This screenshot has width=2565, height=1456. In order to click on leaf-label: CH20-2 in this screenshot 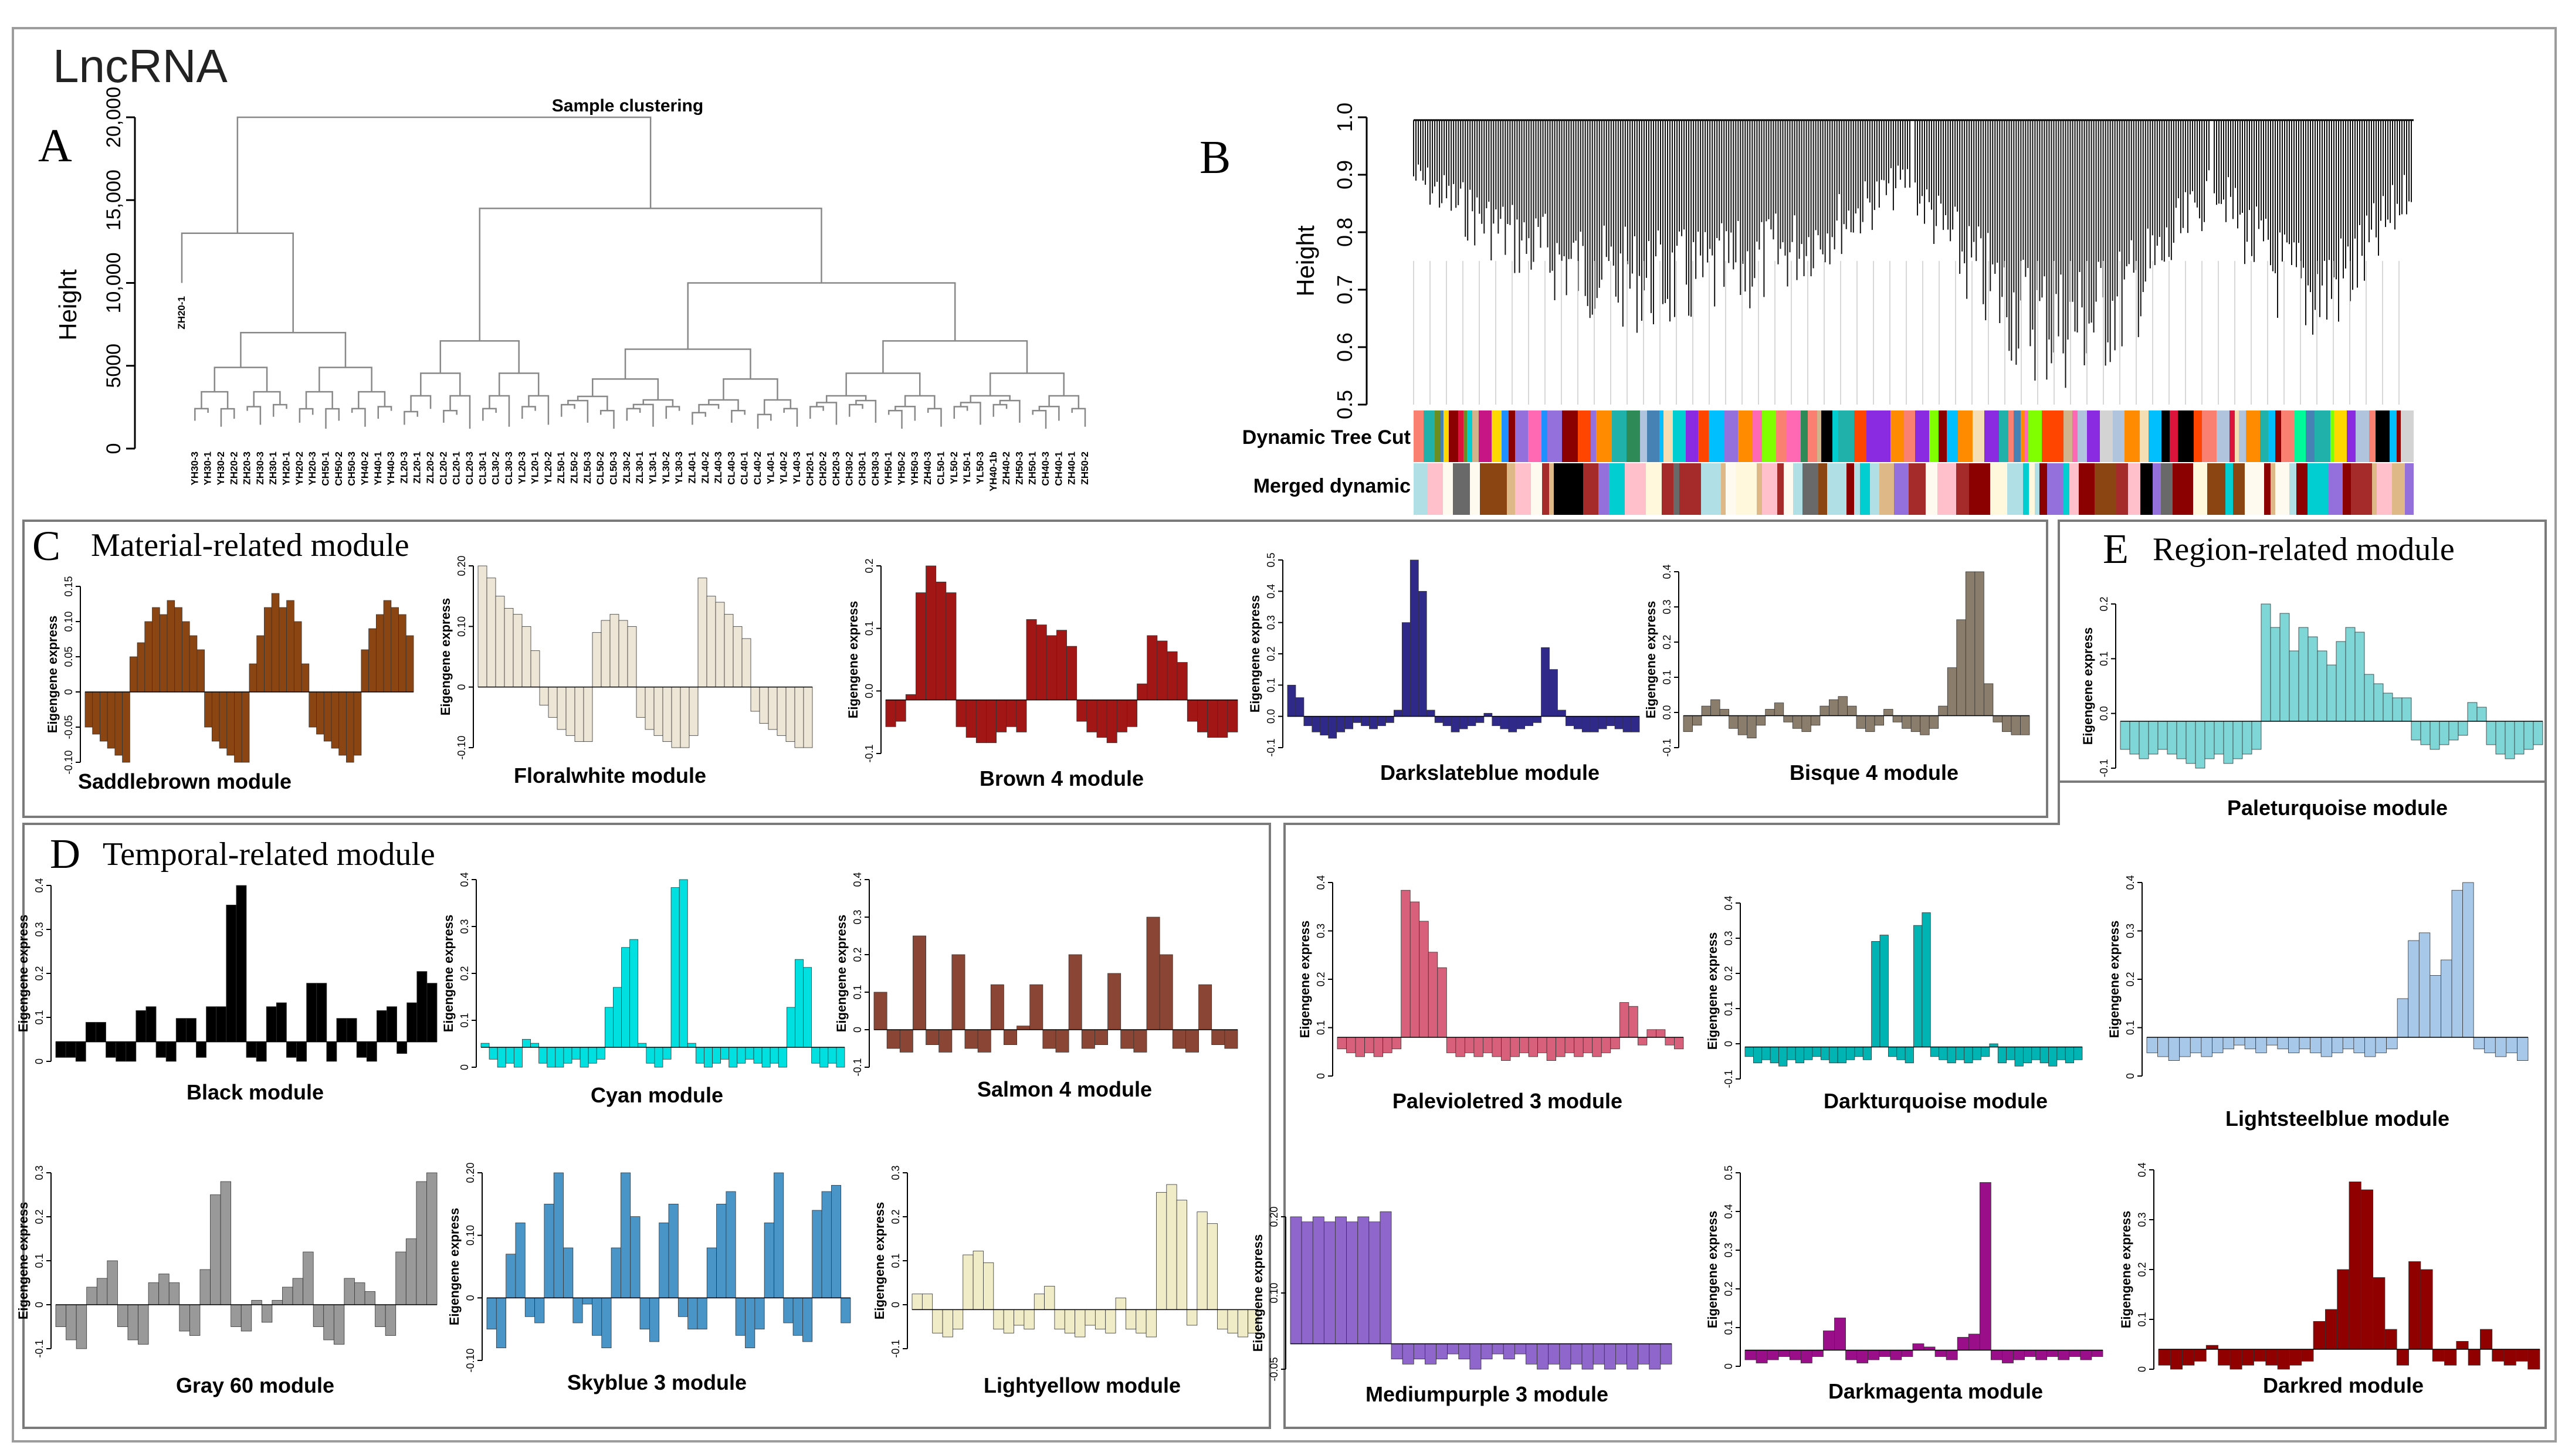, I will do `click(823, 469)`.